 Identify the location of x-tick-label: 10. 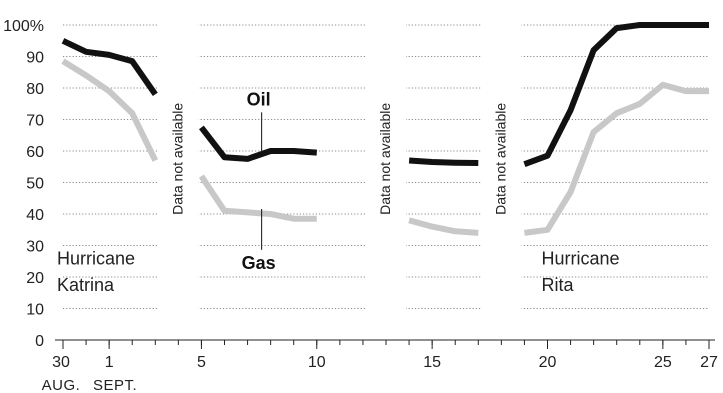
(317, 362).